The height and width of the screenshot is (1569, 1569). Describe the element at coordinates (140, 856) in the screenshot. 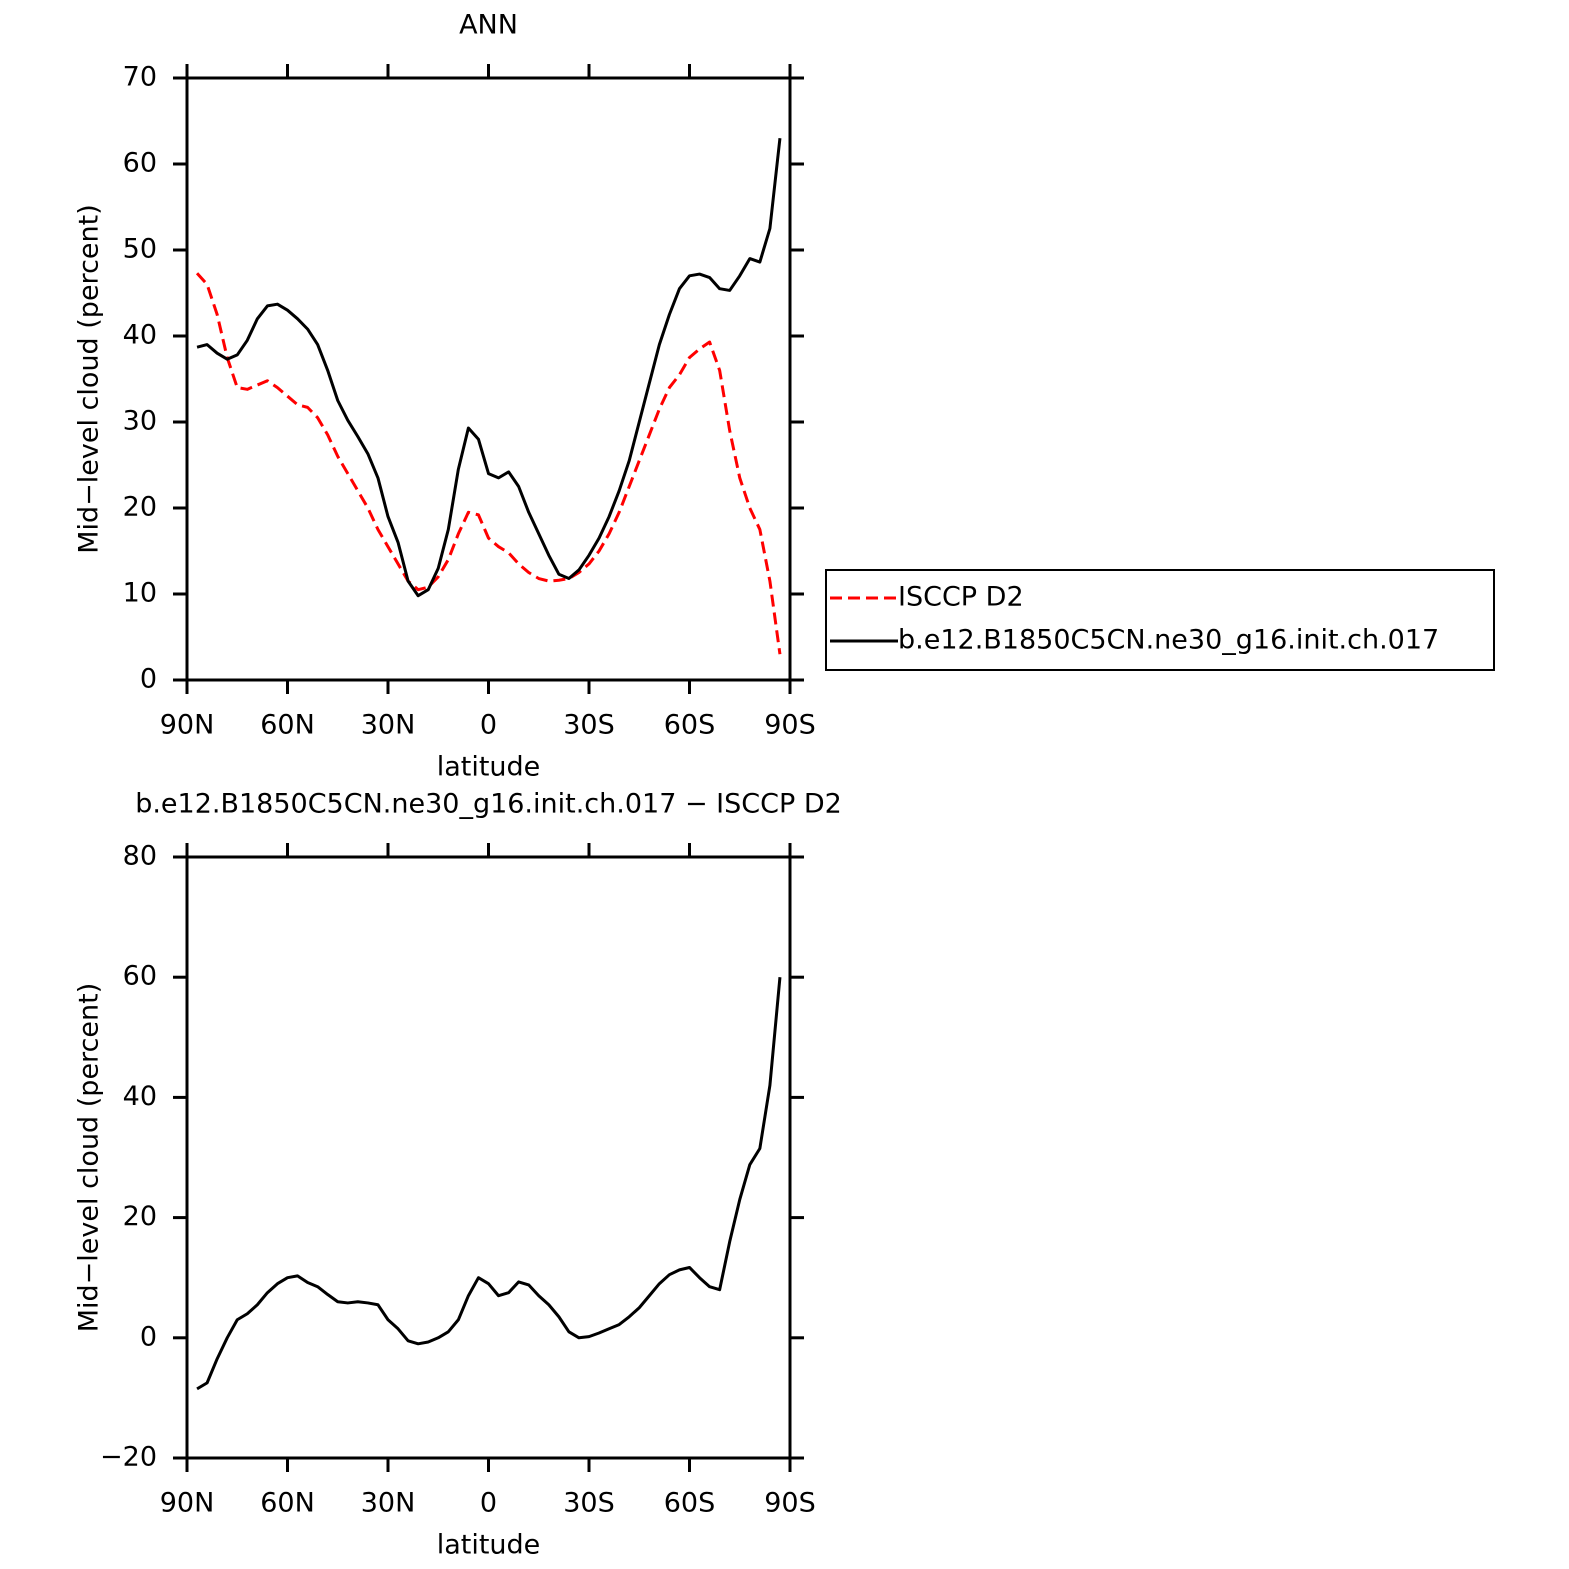

I see `y-tick-label: 80` at that location.